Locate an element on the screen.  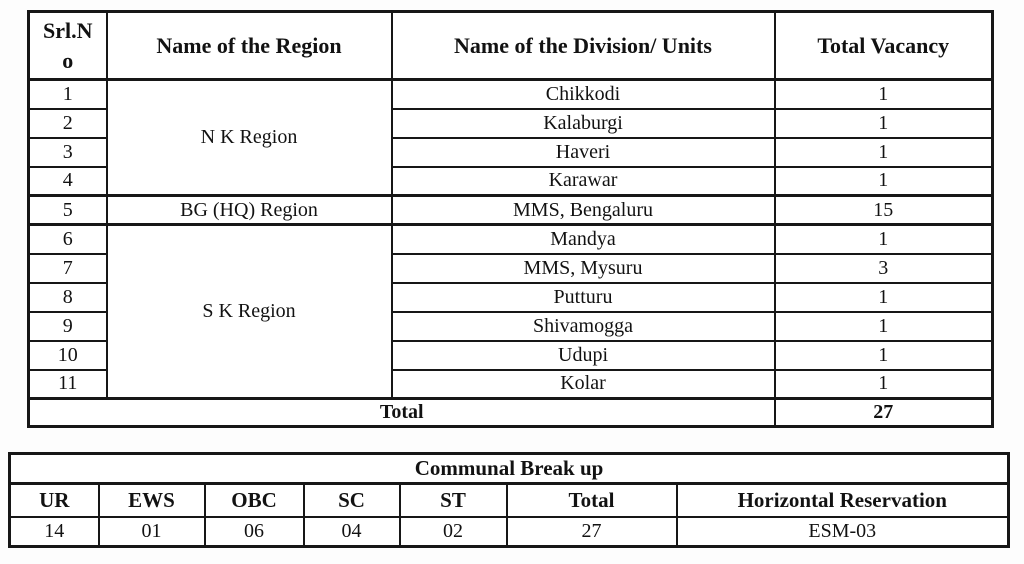
col-header-division: Name of the Division/ Units is located at coordinates (583, 45).